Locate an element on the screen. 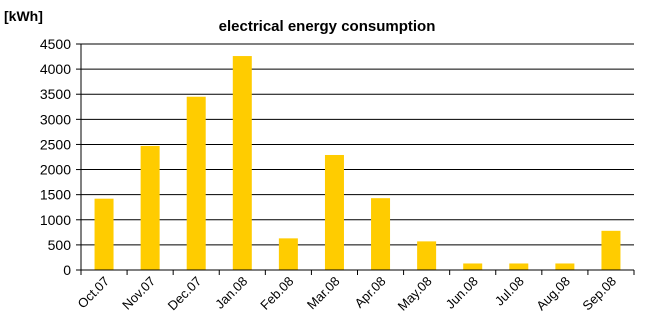 The height and width of the screenshot is (333, 646). x-tick-label: Feb.08 is located at coordinates (276, 293).